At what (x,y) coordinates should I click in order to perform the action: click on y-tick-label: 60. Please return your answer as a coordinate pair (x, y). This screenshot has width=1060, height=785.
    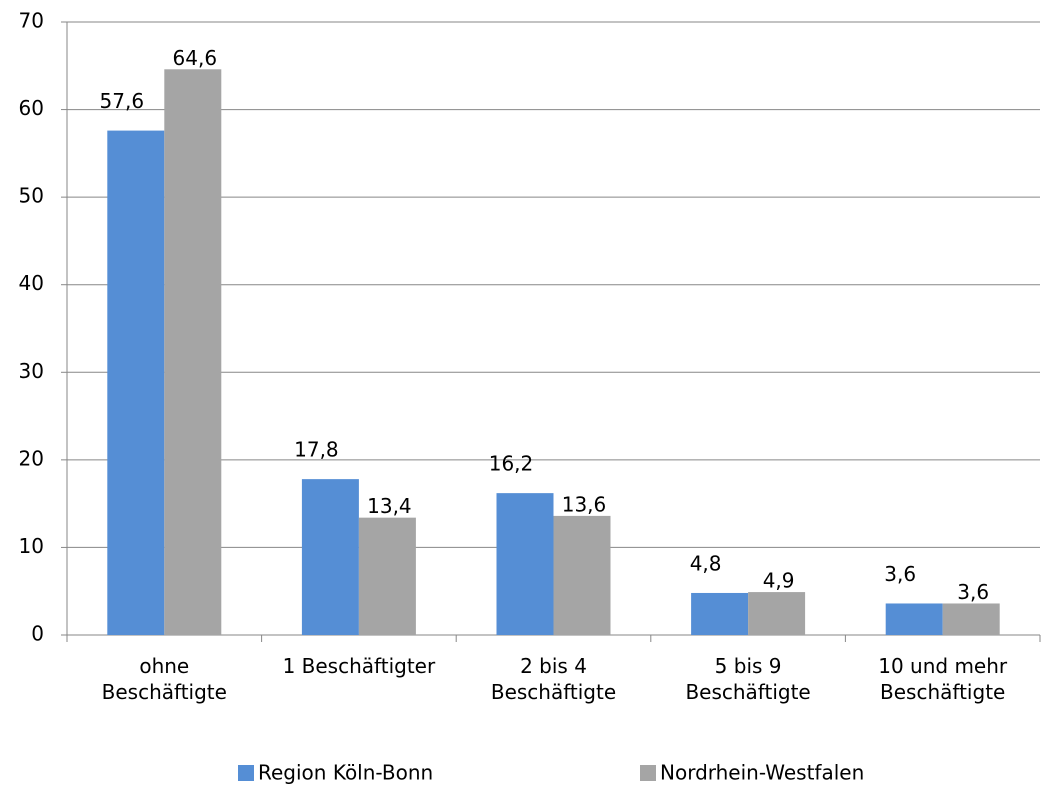
    Looking at the image, I should click on (31, 108).